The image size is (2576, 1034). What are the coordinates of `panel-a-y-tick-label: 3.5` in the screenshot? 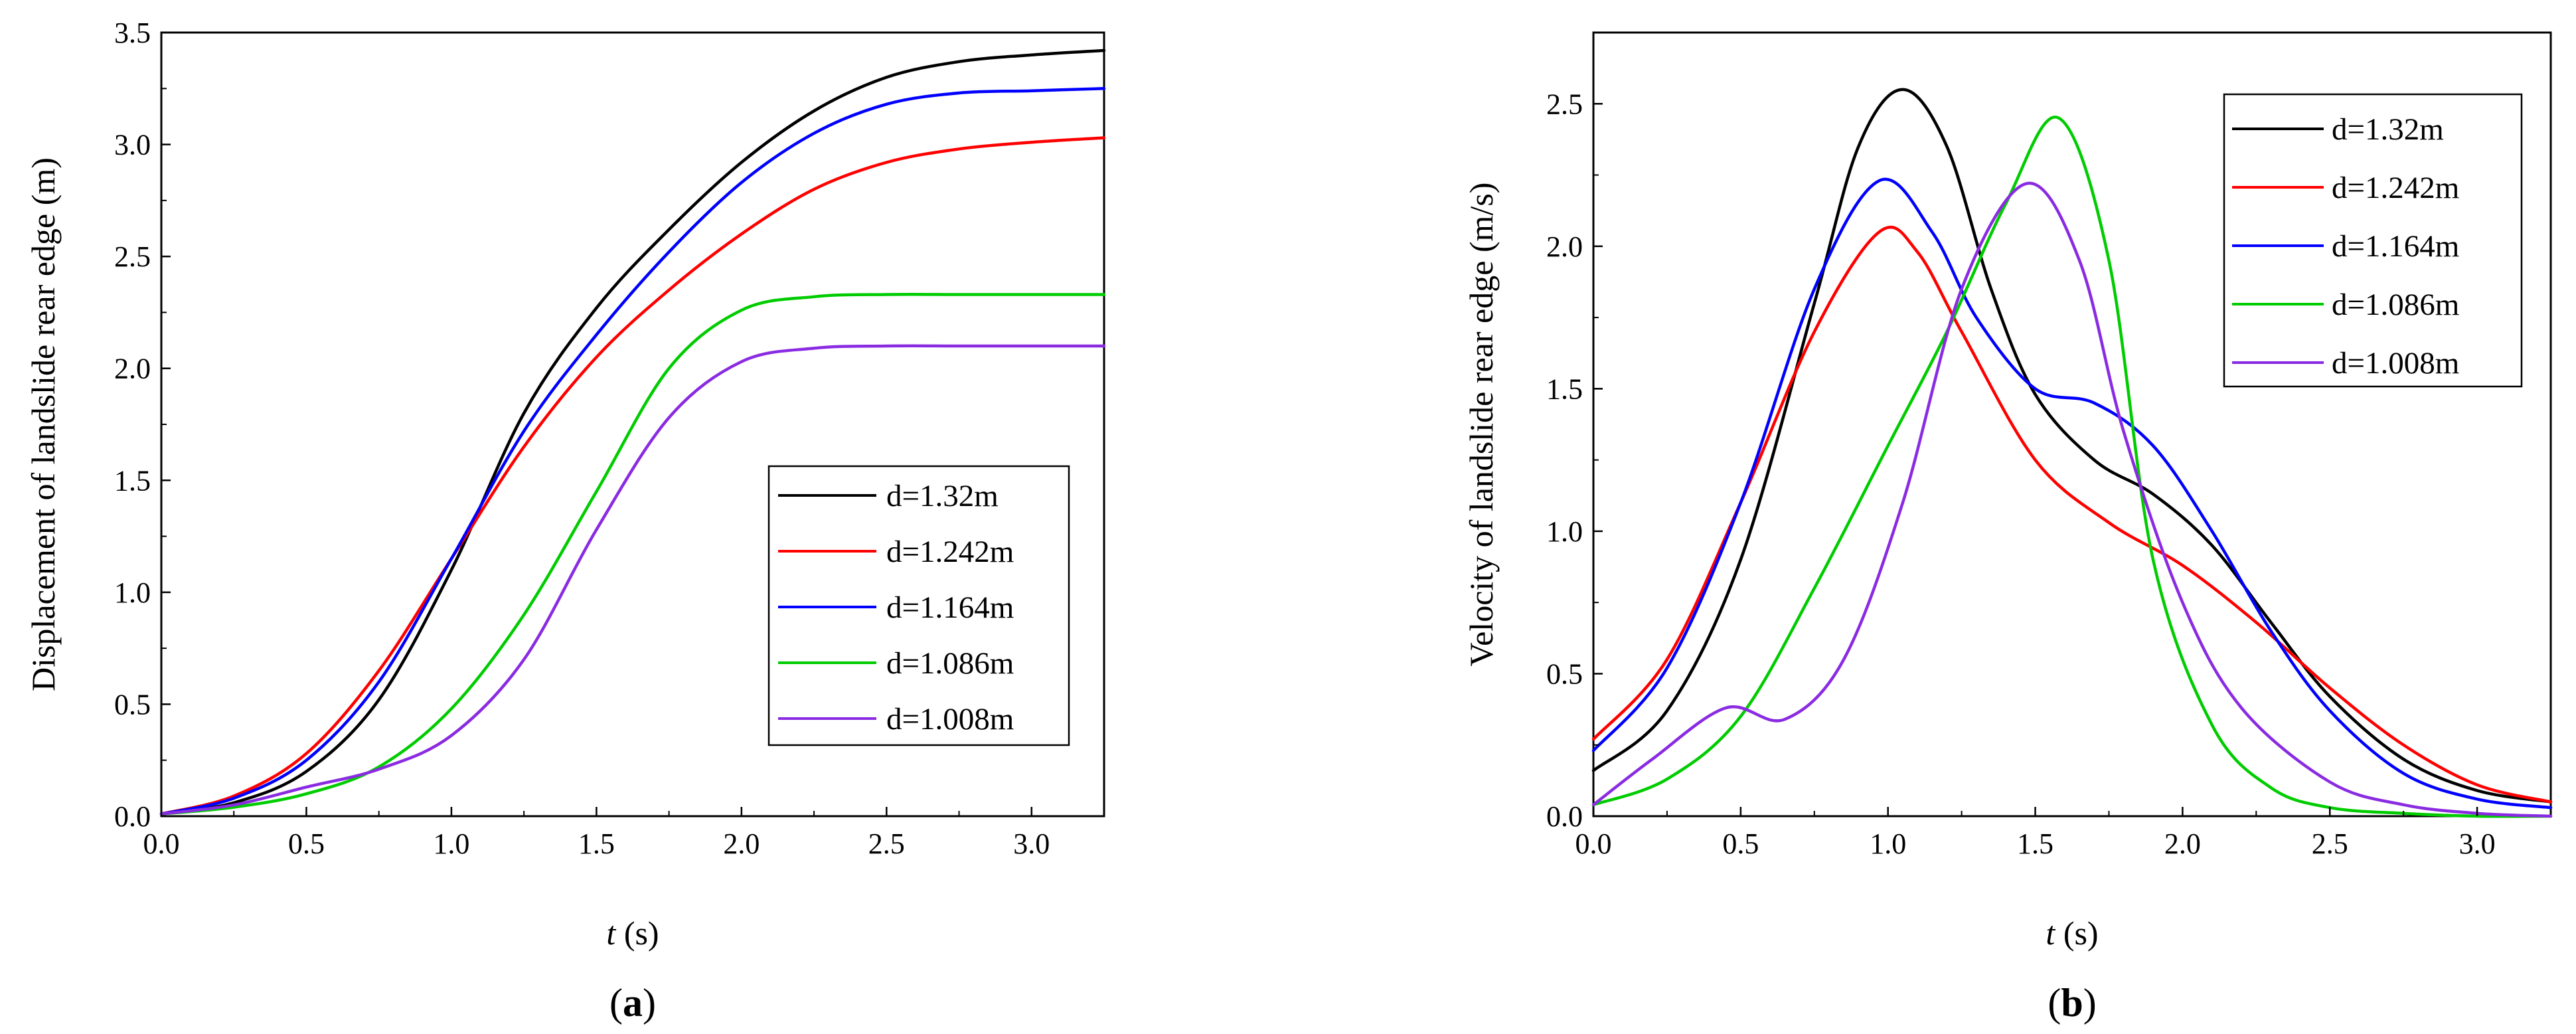 It's located at (132, 33).